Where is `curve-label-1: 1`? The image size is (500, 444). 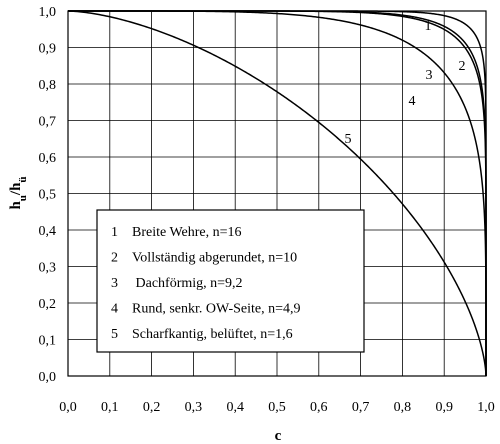
curve-label-1: 1 is located at coordinates (428, 26).